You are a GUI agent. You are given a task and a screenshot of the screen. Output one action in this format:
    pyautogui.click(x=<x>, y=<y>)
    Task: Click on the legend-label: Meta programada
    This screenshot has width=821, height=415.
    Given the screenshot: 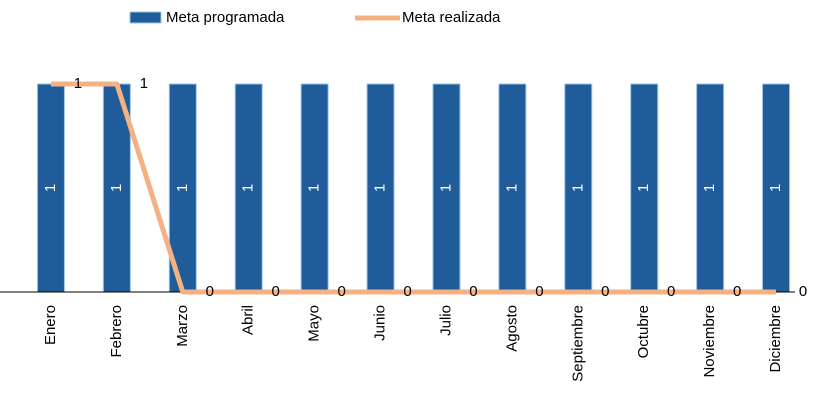 What is the action you would take?
    pyautogui.click(x=225, y=17)
    